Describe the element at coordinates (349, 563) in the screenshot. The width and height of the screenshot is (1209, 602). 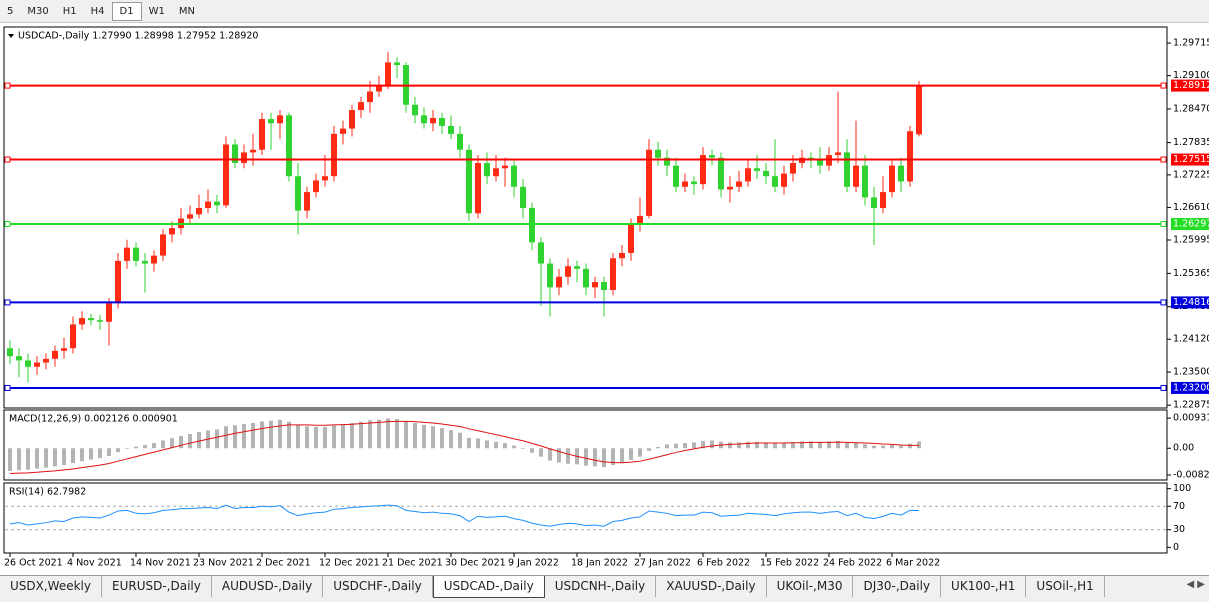
I see `x-tick-label: 12 Dec 2021` at that location.